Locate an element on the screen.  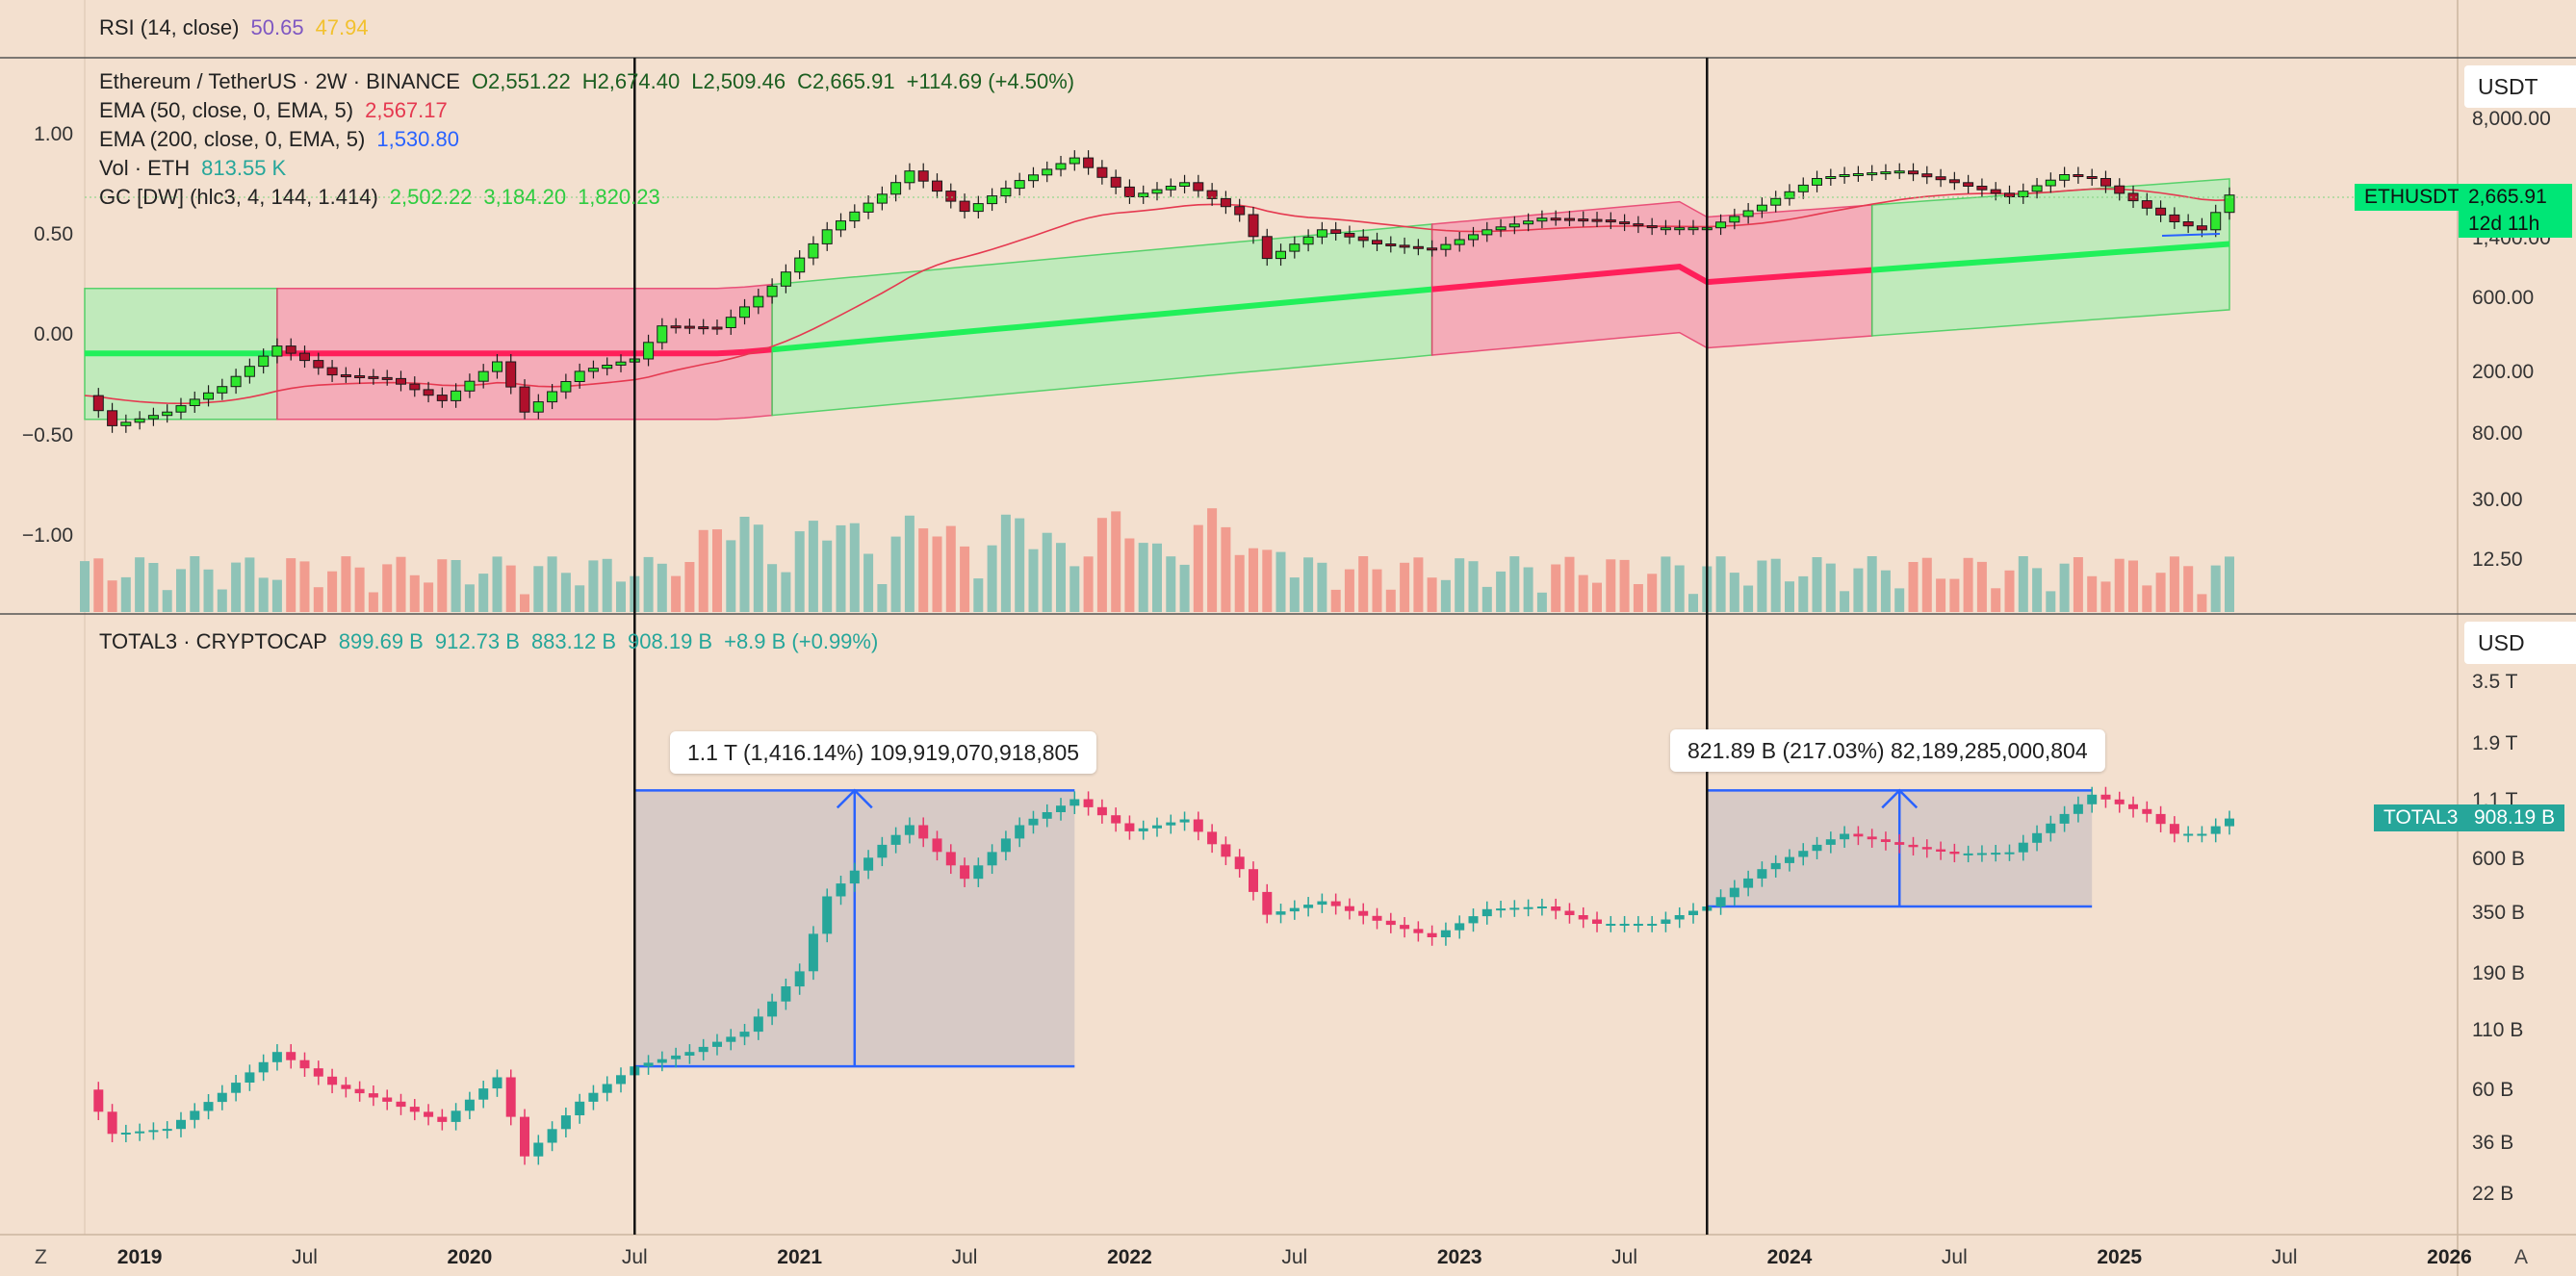
eth-symbol: Ethereum / TetherUS · 2W · BINANCE is located at coordinates (279, 81).